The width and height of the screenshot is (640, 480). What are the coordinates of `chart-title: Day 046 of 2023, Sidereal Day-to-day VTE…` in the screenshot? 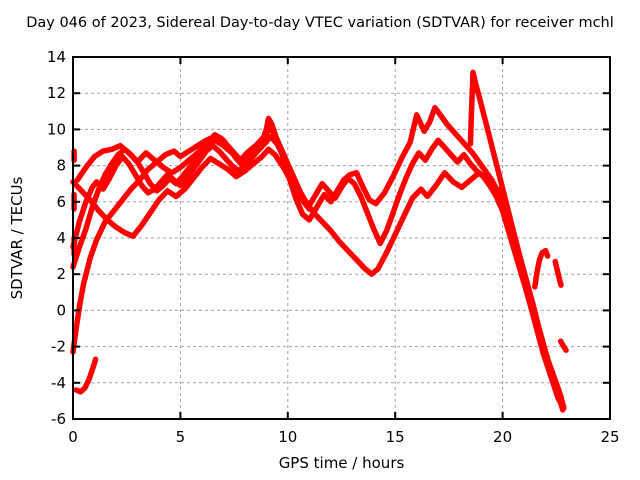 It's located at (320, 23).